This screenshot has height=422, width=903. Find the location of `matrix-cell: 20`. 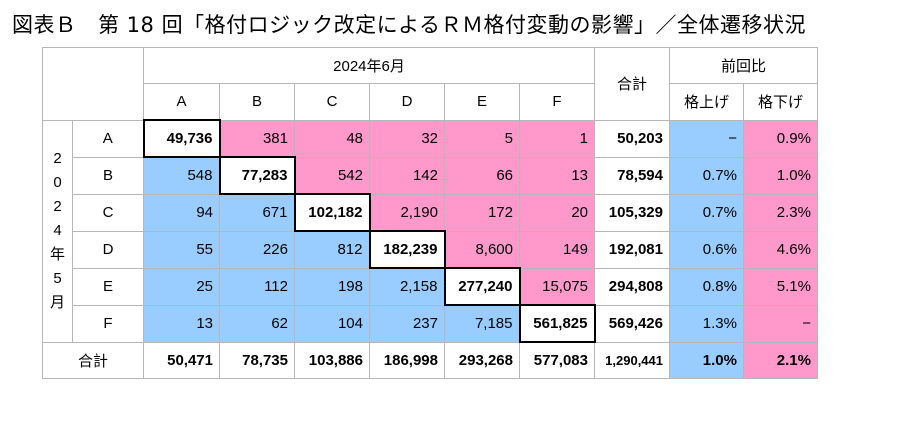

matrix-cell: 20 is located at coordinates (557, 212).